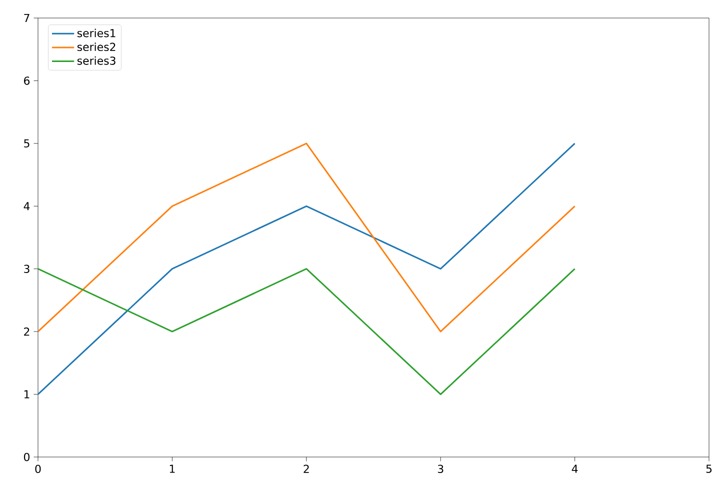 Image resolution: width=716 pixels, height=488 pixels. Describe the element at coordinates (27, 80) in the screenshot. I see `y-tick-label: 6` at that location.